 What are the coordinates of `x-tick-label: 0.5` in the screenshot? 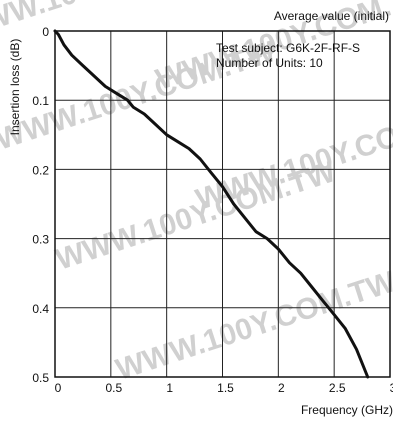 It's located at (113, 388).